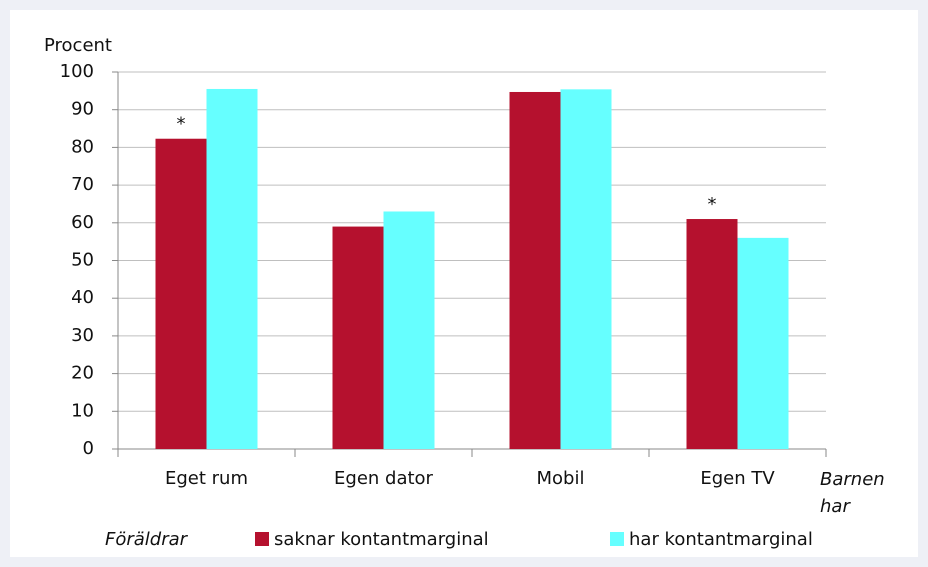 The image size is (928, 567). I want to click on y-tick-label: 0, so click(88, 448).